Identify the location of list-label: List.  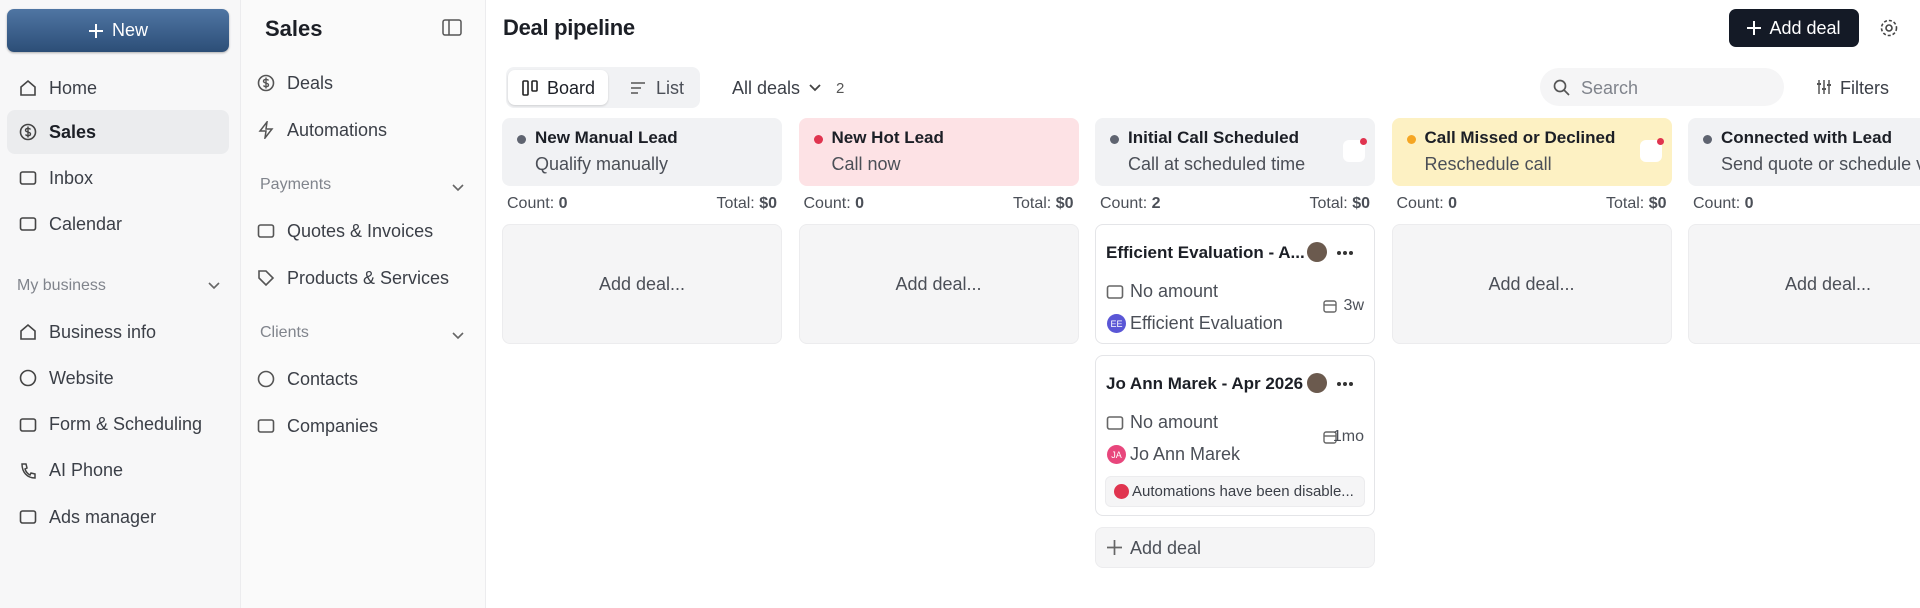
(670, 88).